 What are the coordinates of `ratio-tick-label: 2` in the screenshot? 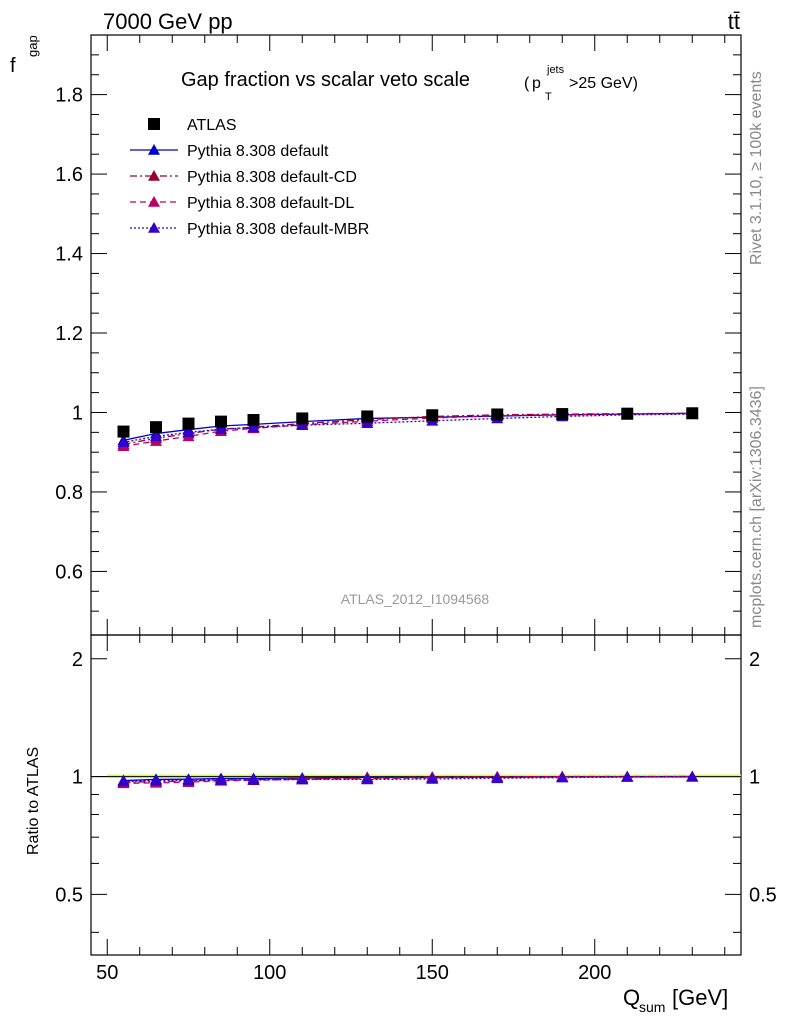 It's located at (77, 660).